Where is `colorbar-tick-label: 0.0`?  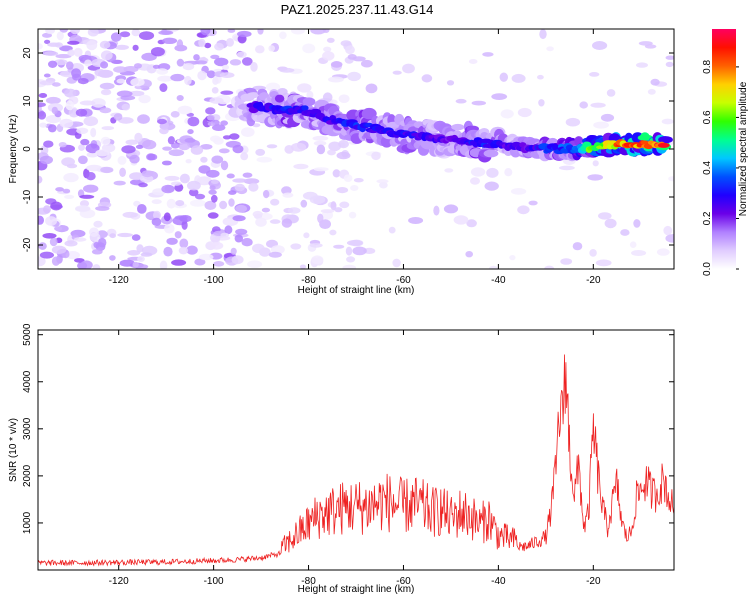 colorbar-tick-label: 0.0 is located at coordinates (707, 269).